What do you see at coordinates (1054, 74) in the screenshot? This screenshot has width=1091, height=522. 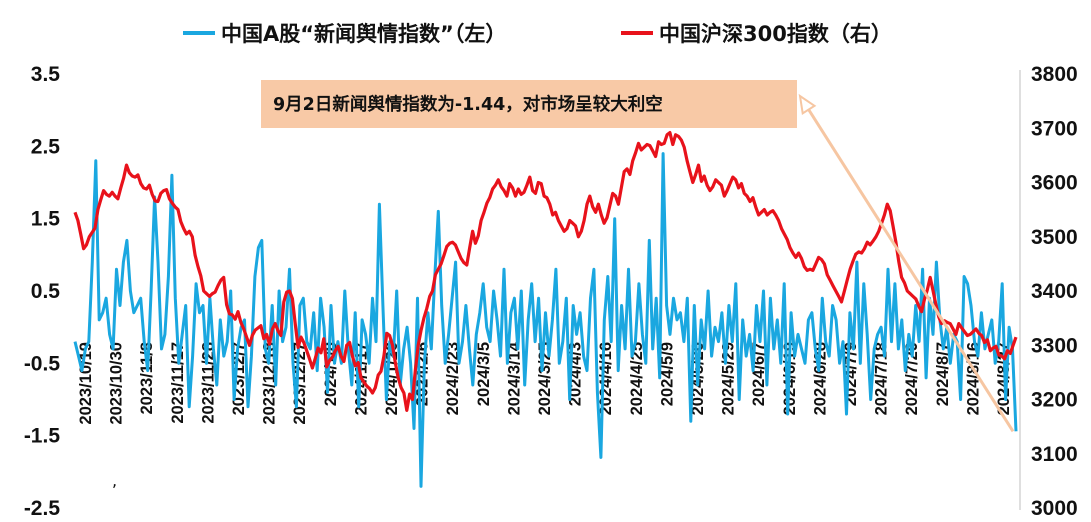 I see `y-right-tick-label: 3800` at bounding box center [1054, 74].